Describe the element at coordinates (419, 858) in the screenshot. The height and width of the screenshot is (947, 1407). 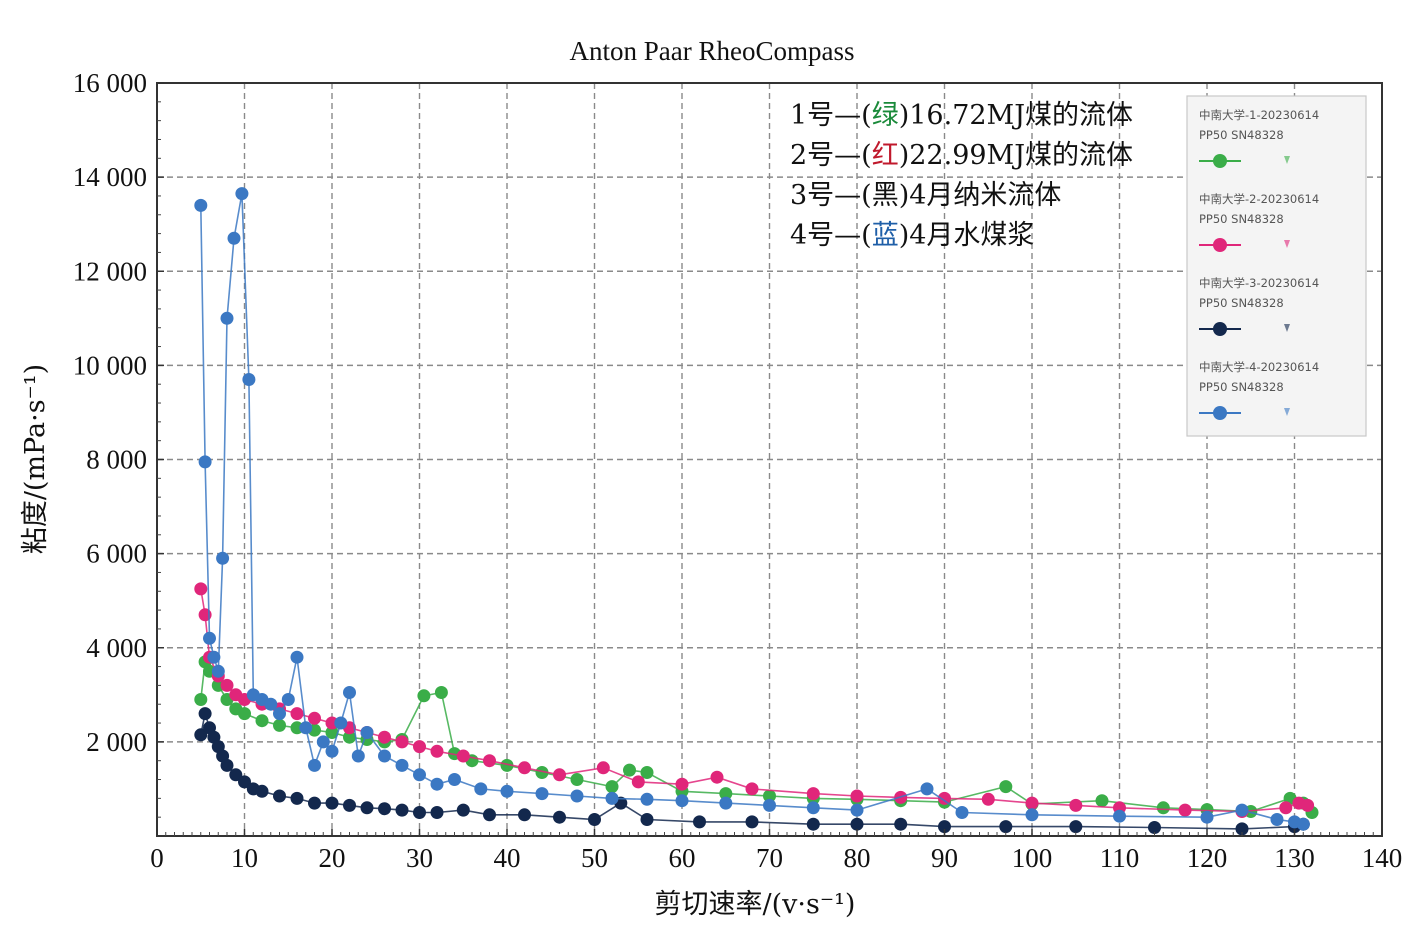
I see `x-tick-label: 30` at that location.